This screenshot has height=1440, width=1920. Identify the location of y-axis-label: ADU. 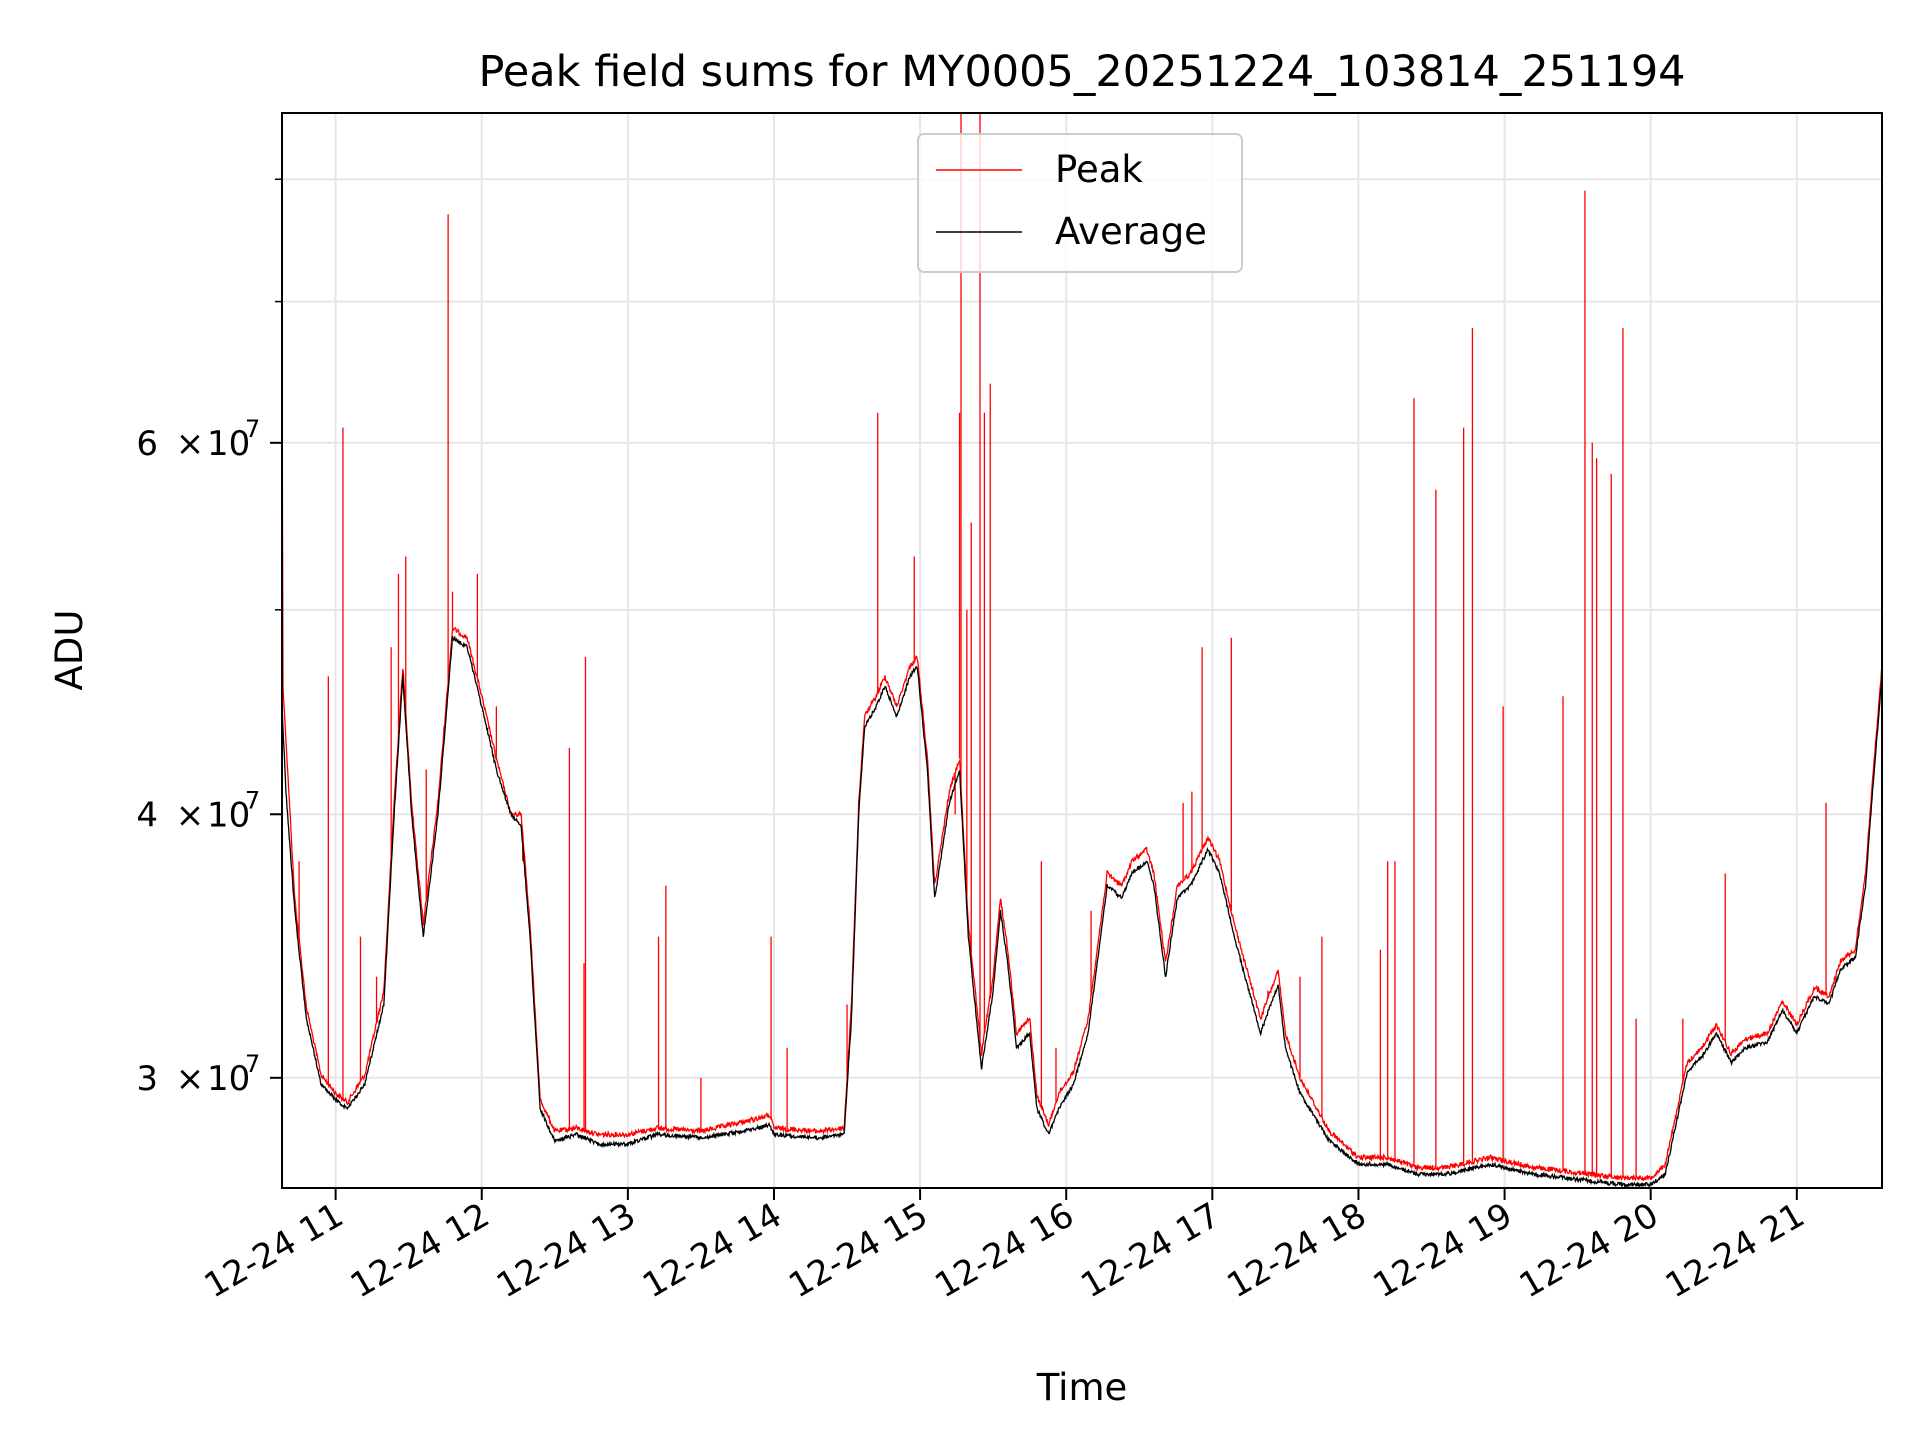
(69, 650).